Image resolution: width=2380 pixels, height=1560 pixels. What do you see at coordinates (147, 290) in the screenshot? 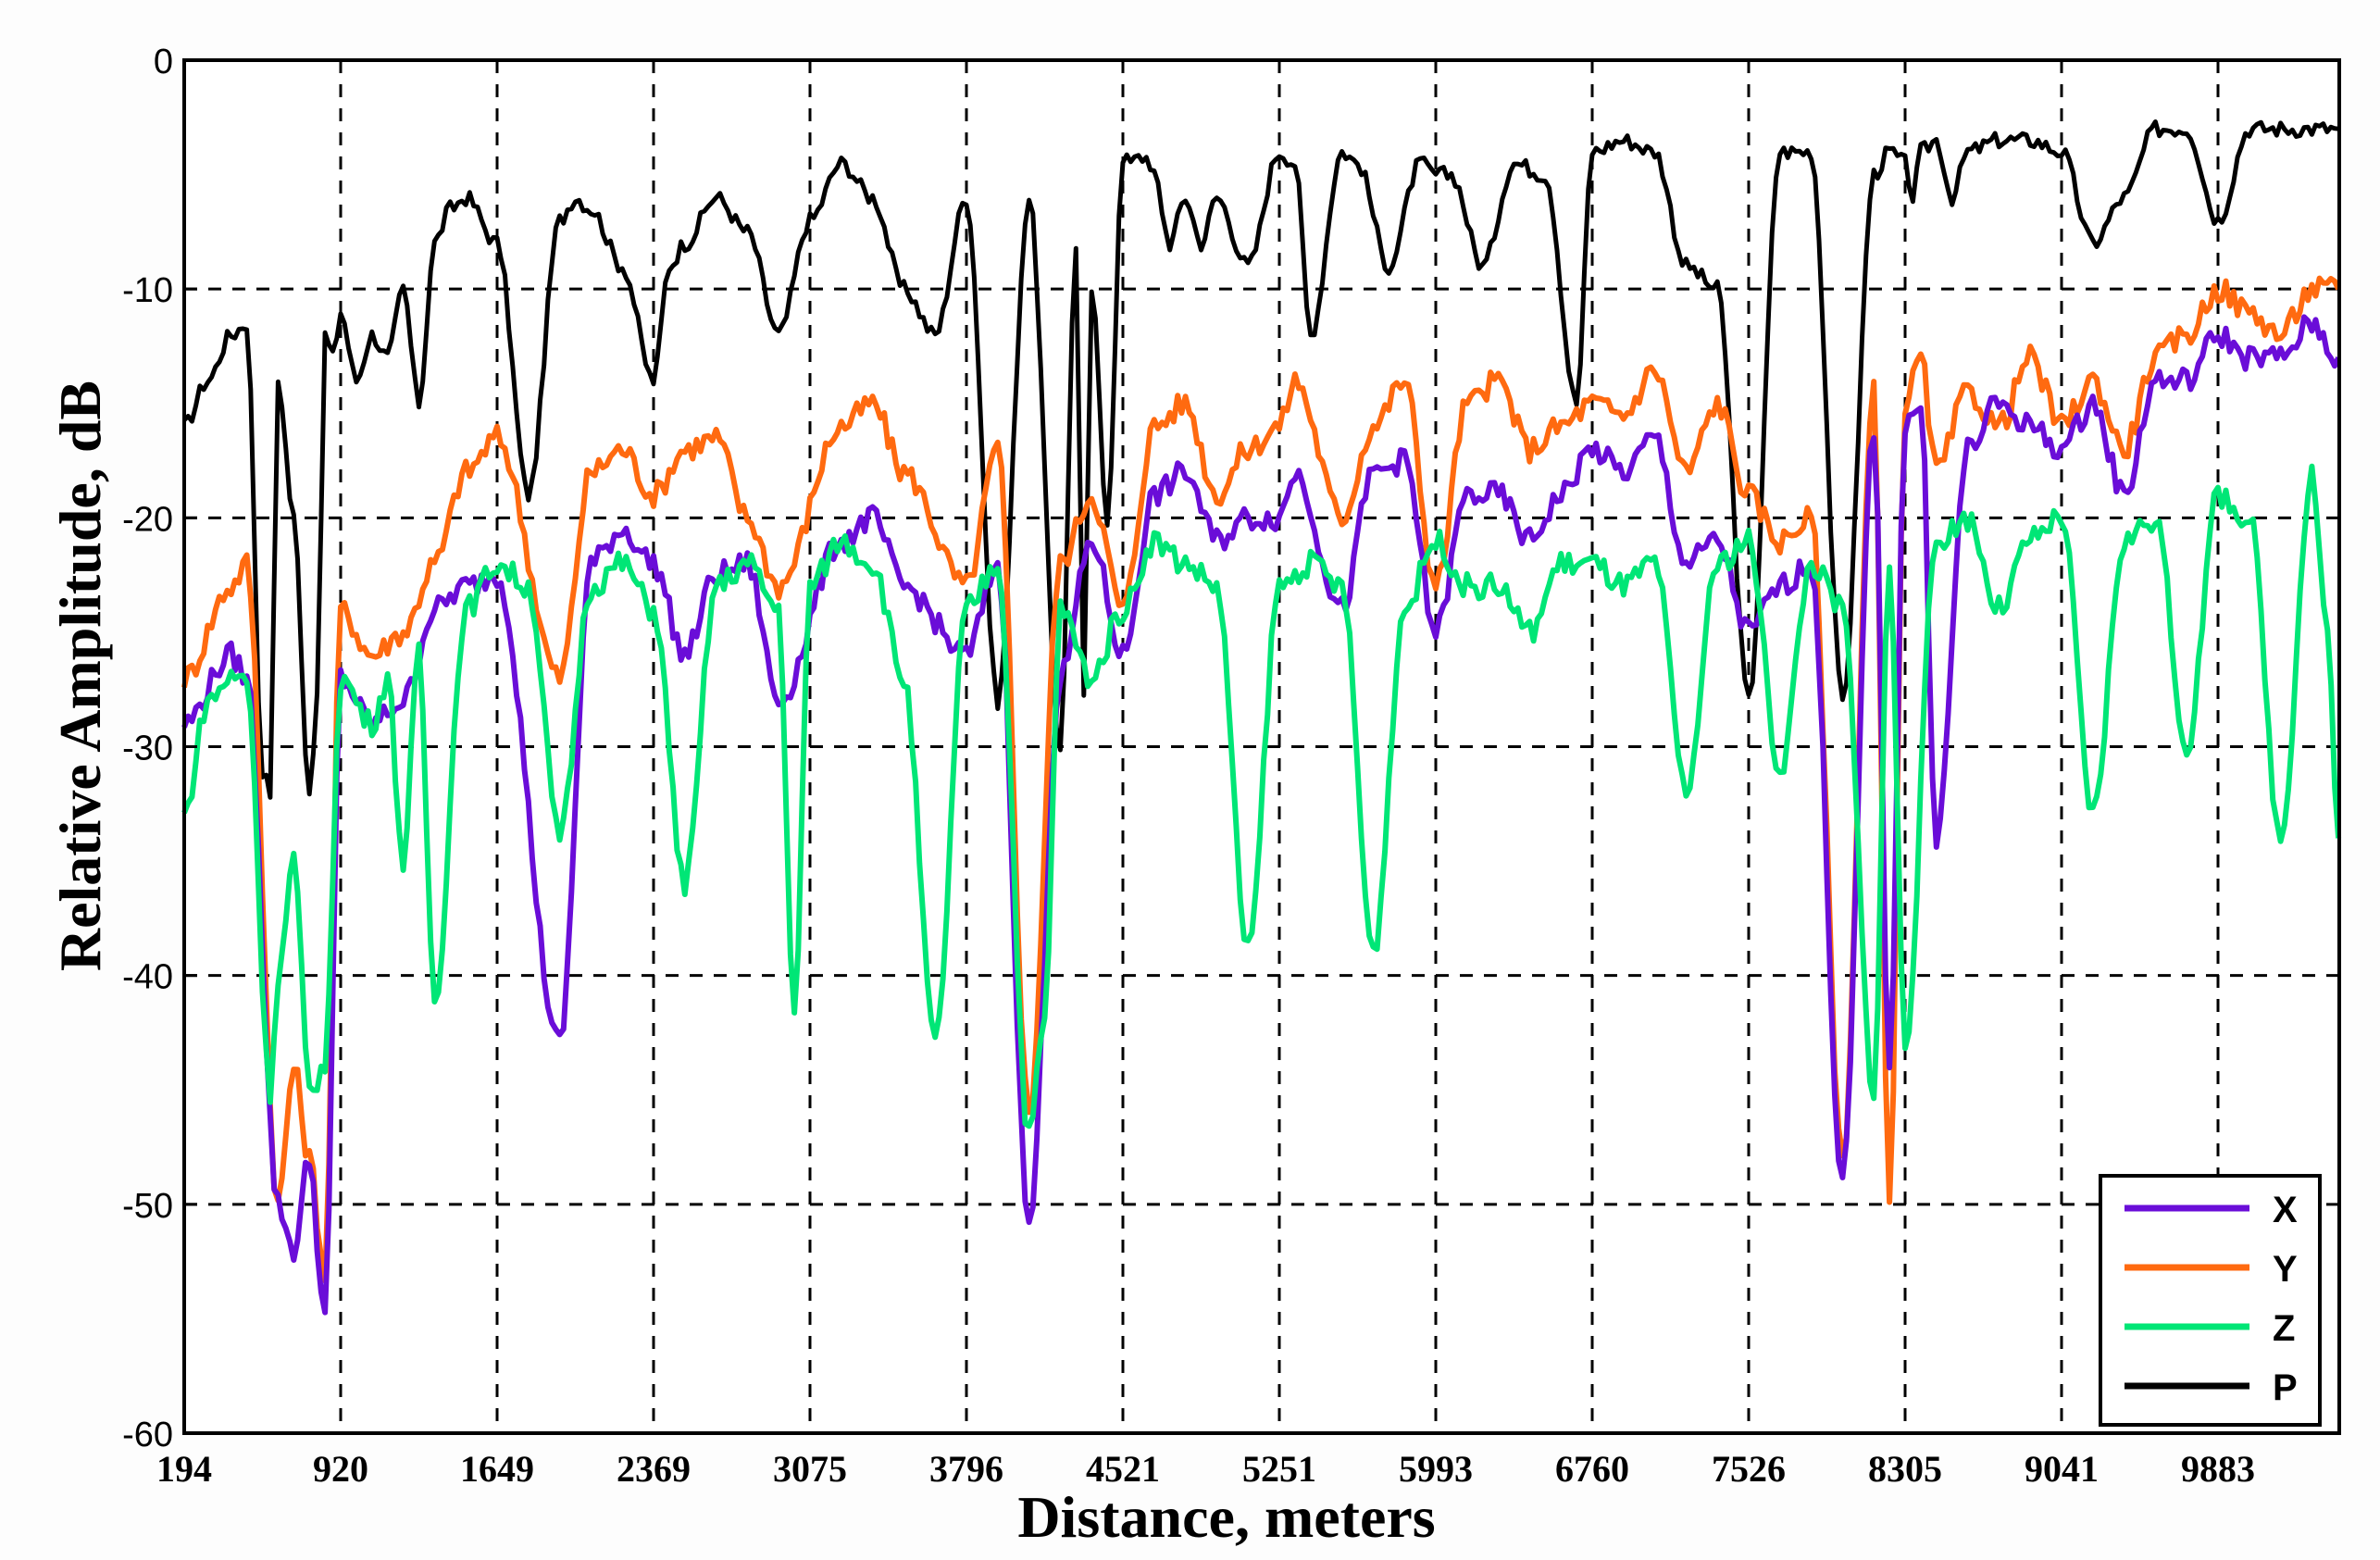
I see `y-tick-label: -10` at bounding box center [147, 290].